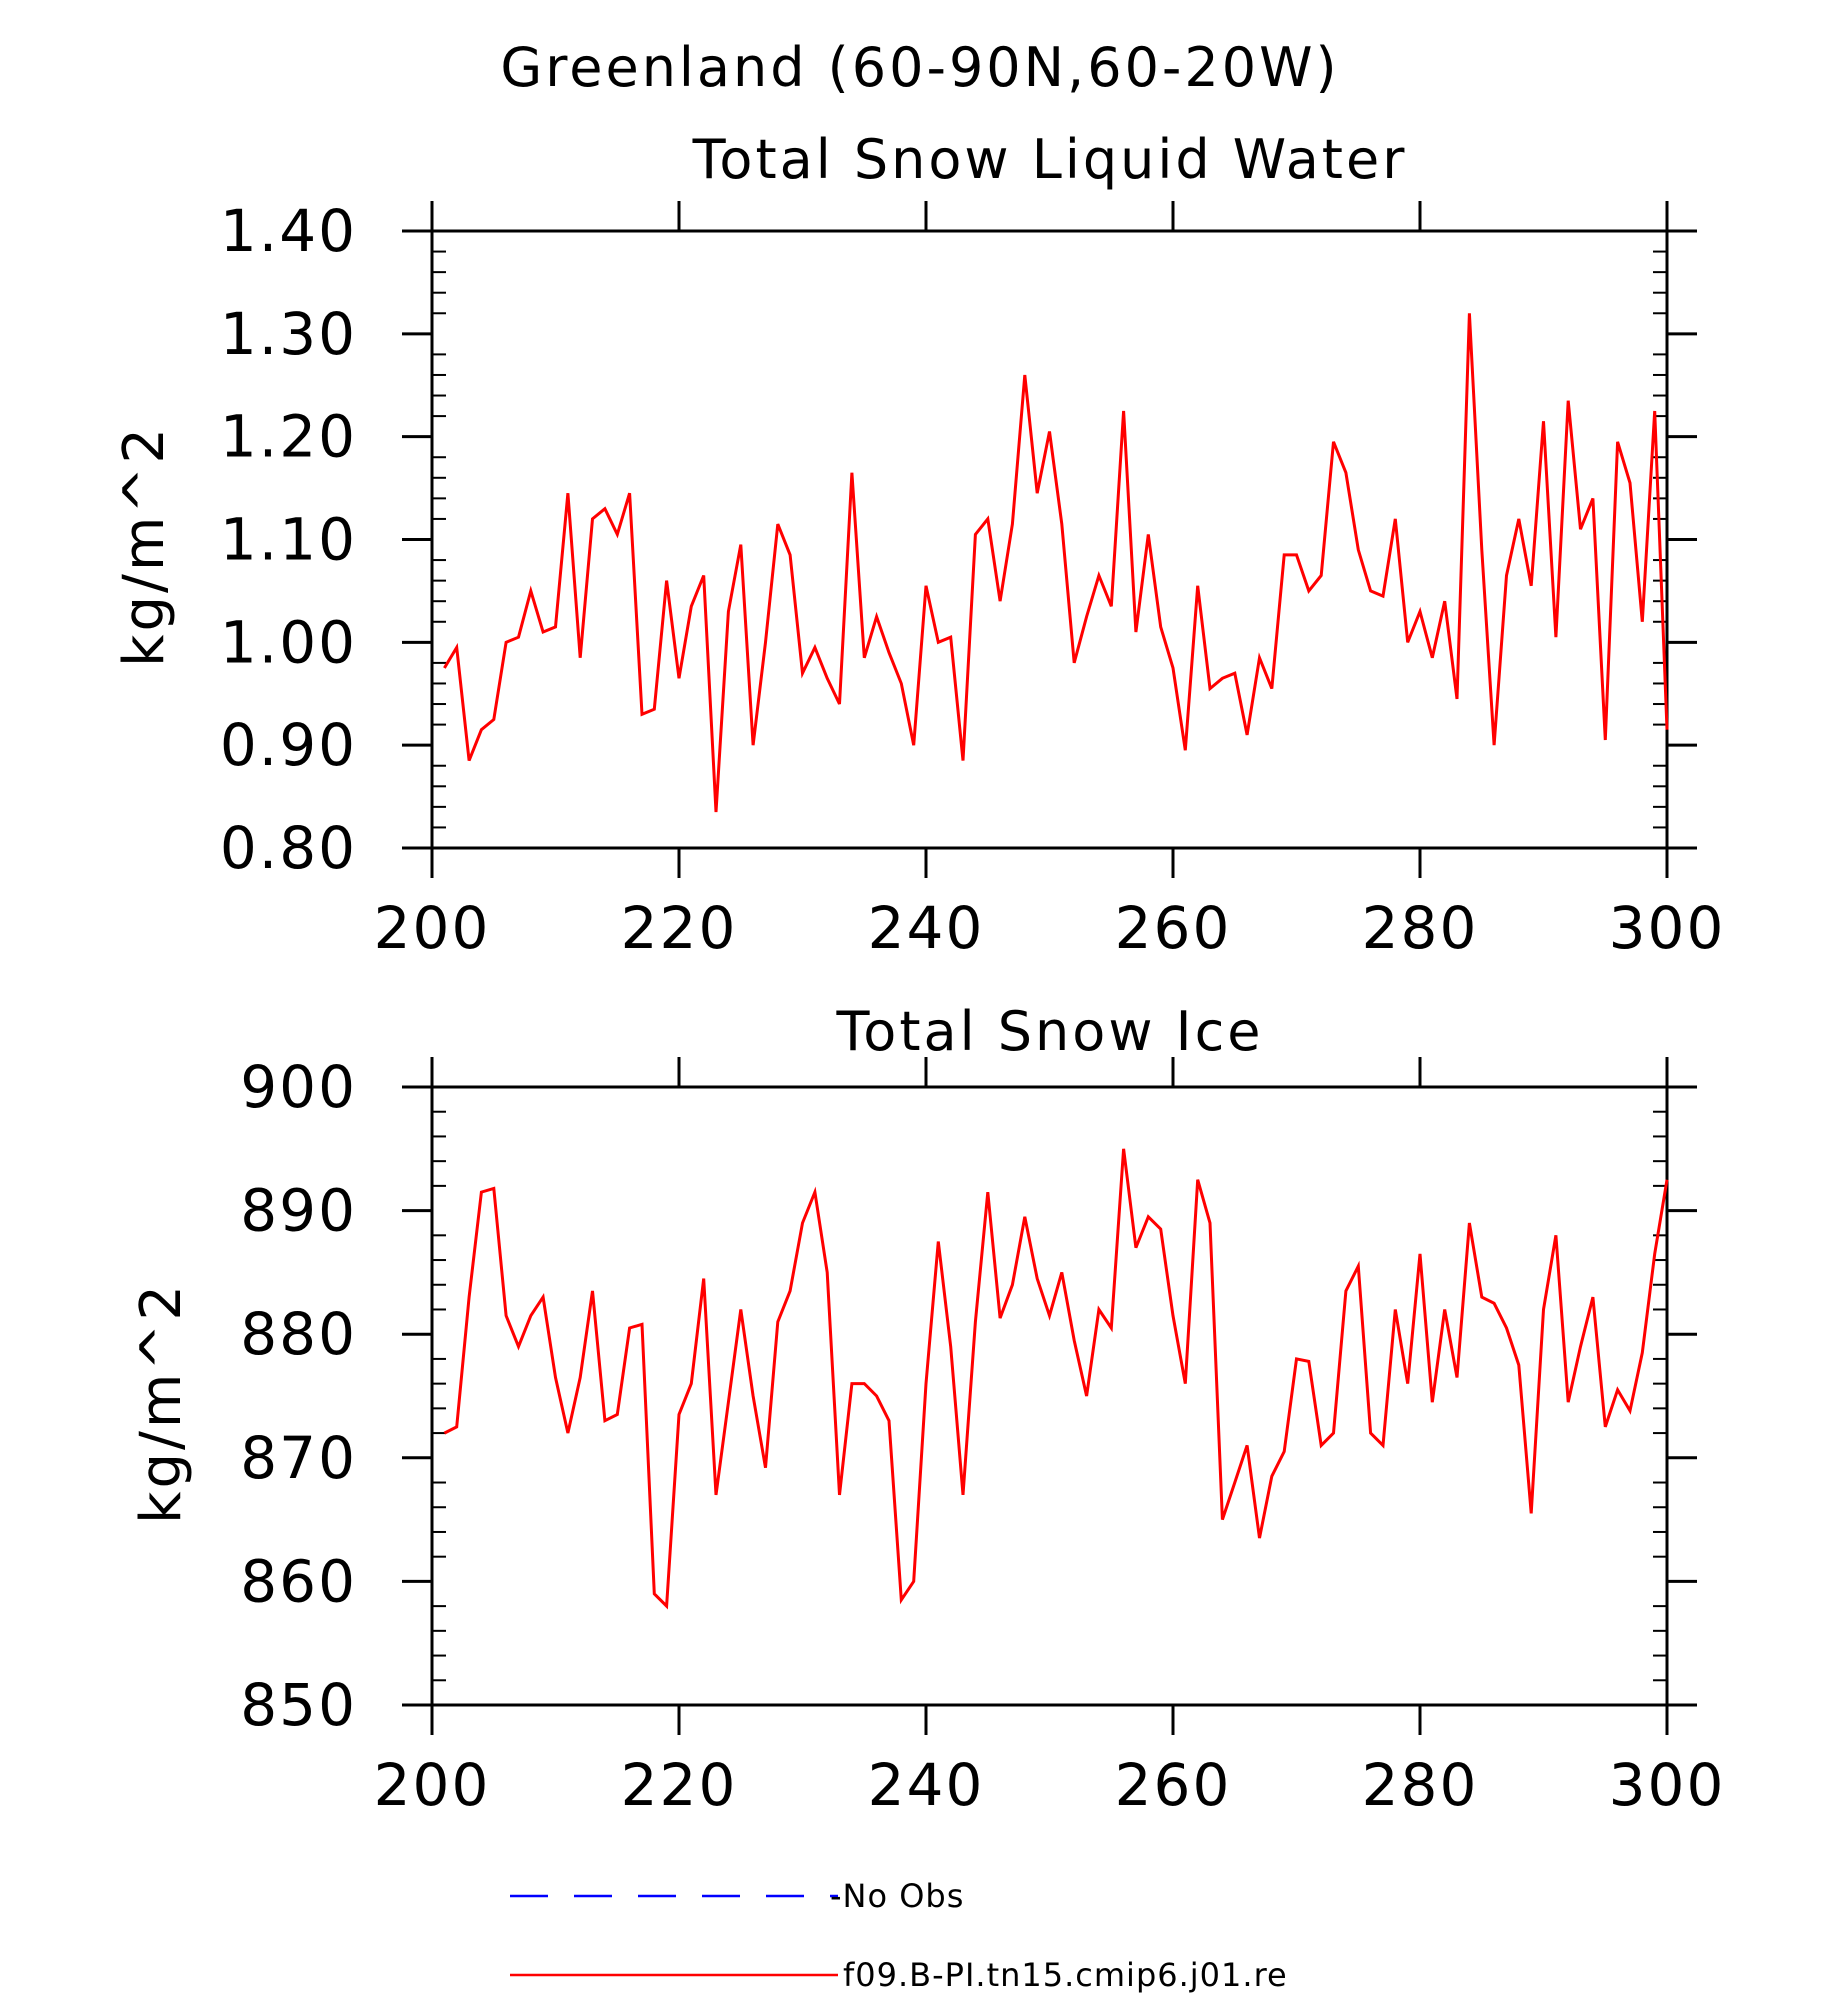 The width and height of the screenshot is (1836, 2006). Describe the element at coordinates (288, 540) in the screenshot. I see `y-tick-label: 1.10` at that location.